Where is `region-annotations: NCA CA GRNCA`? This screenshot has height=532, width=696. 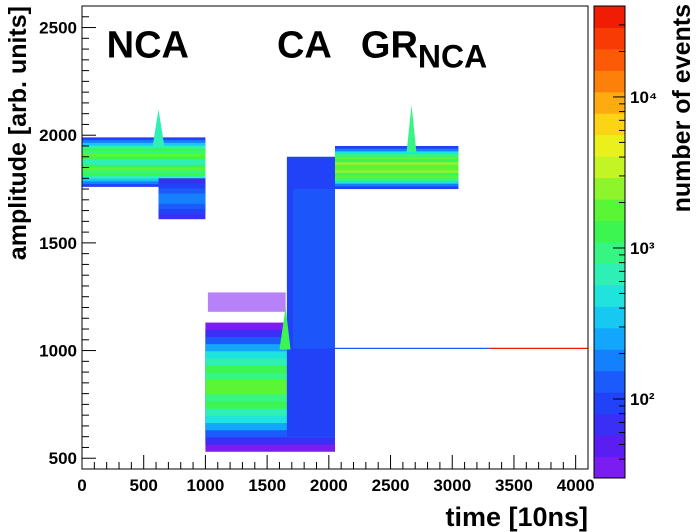
region-annotations: NCA CA GRNCA is located at coordinates (297, 50).